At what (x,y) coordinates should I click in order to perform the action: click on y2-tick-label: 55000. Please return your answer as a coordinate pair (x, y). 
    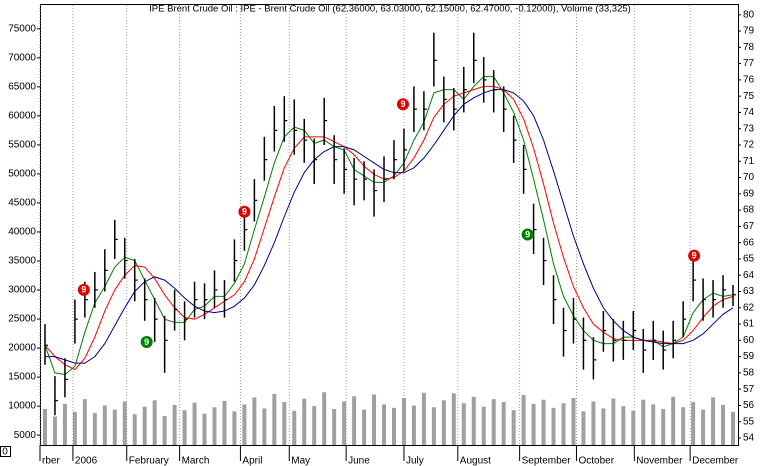
    Looking at the image, I should click on (22, 145).